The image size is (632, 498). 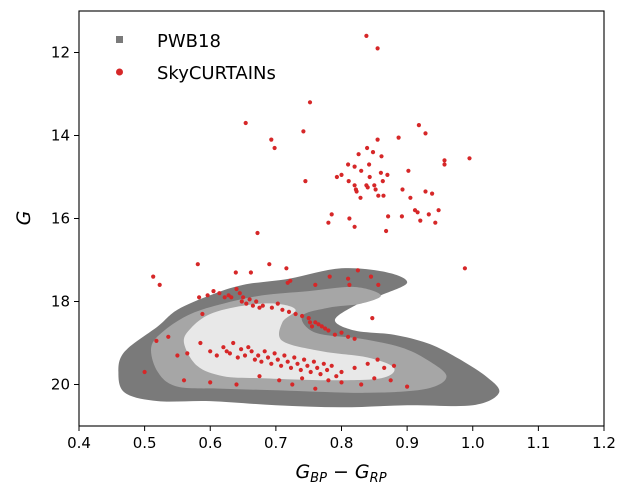 I want to click on x-tick-label: 1.2, so click(x=604, y=443).